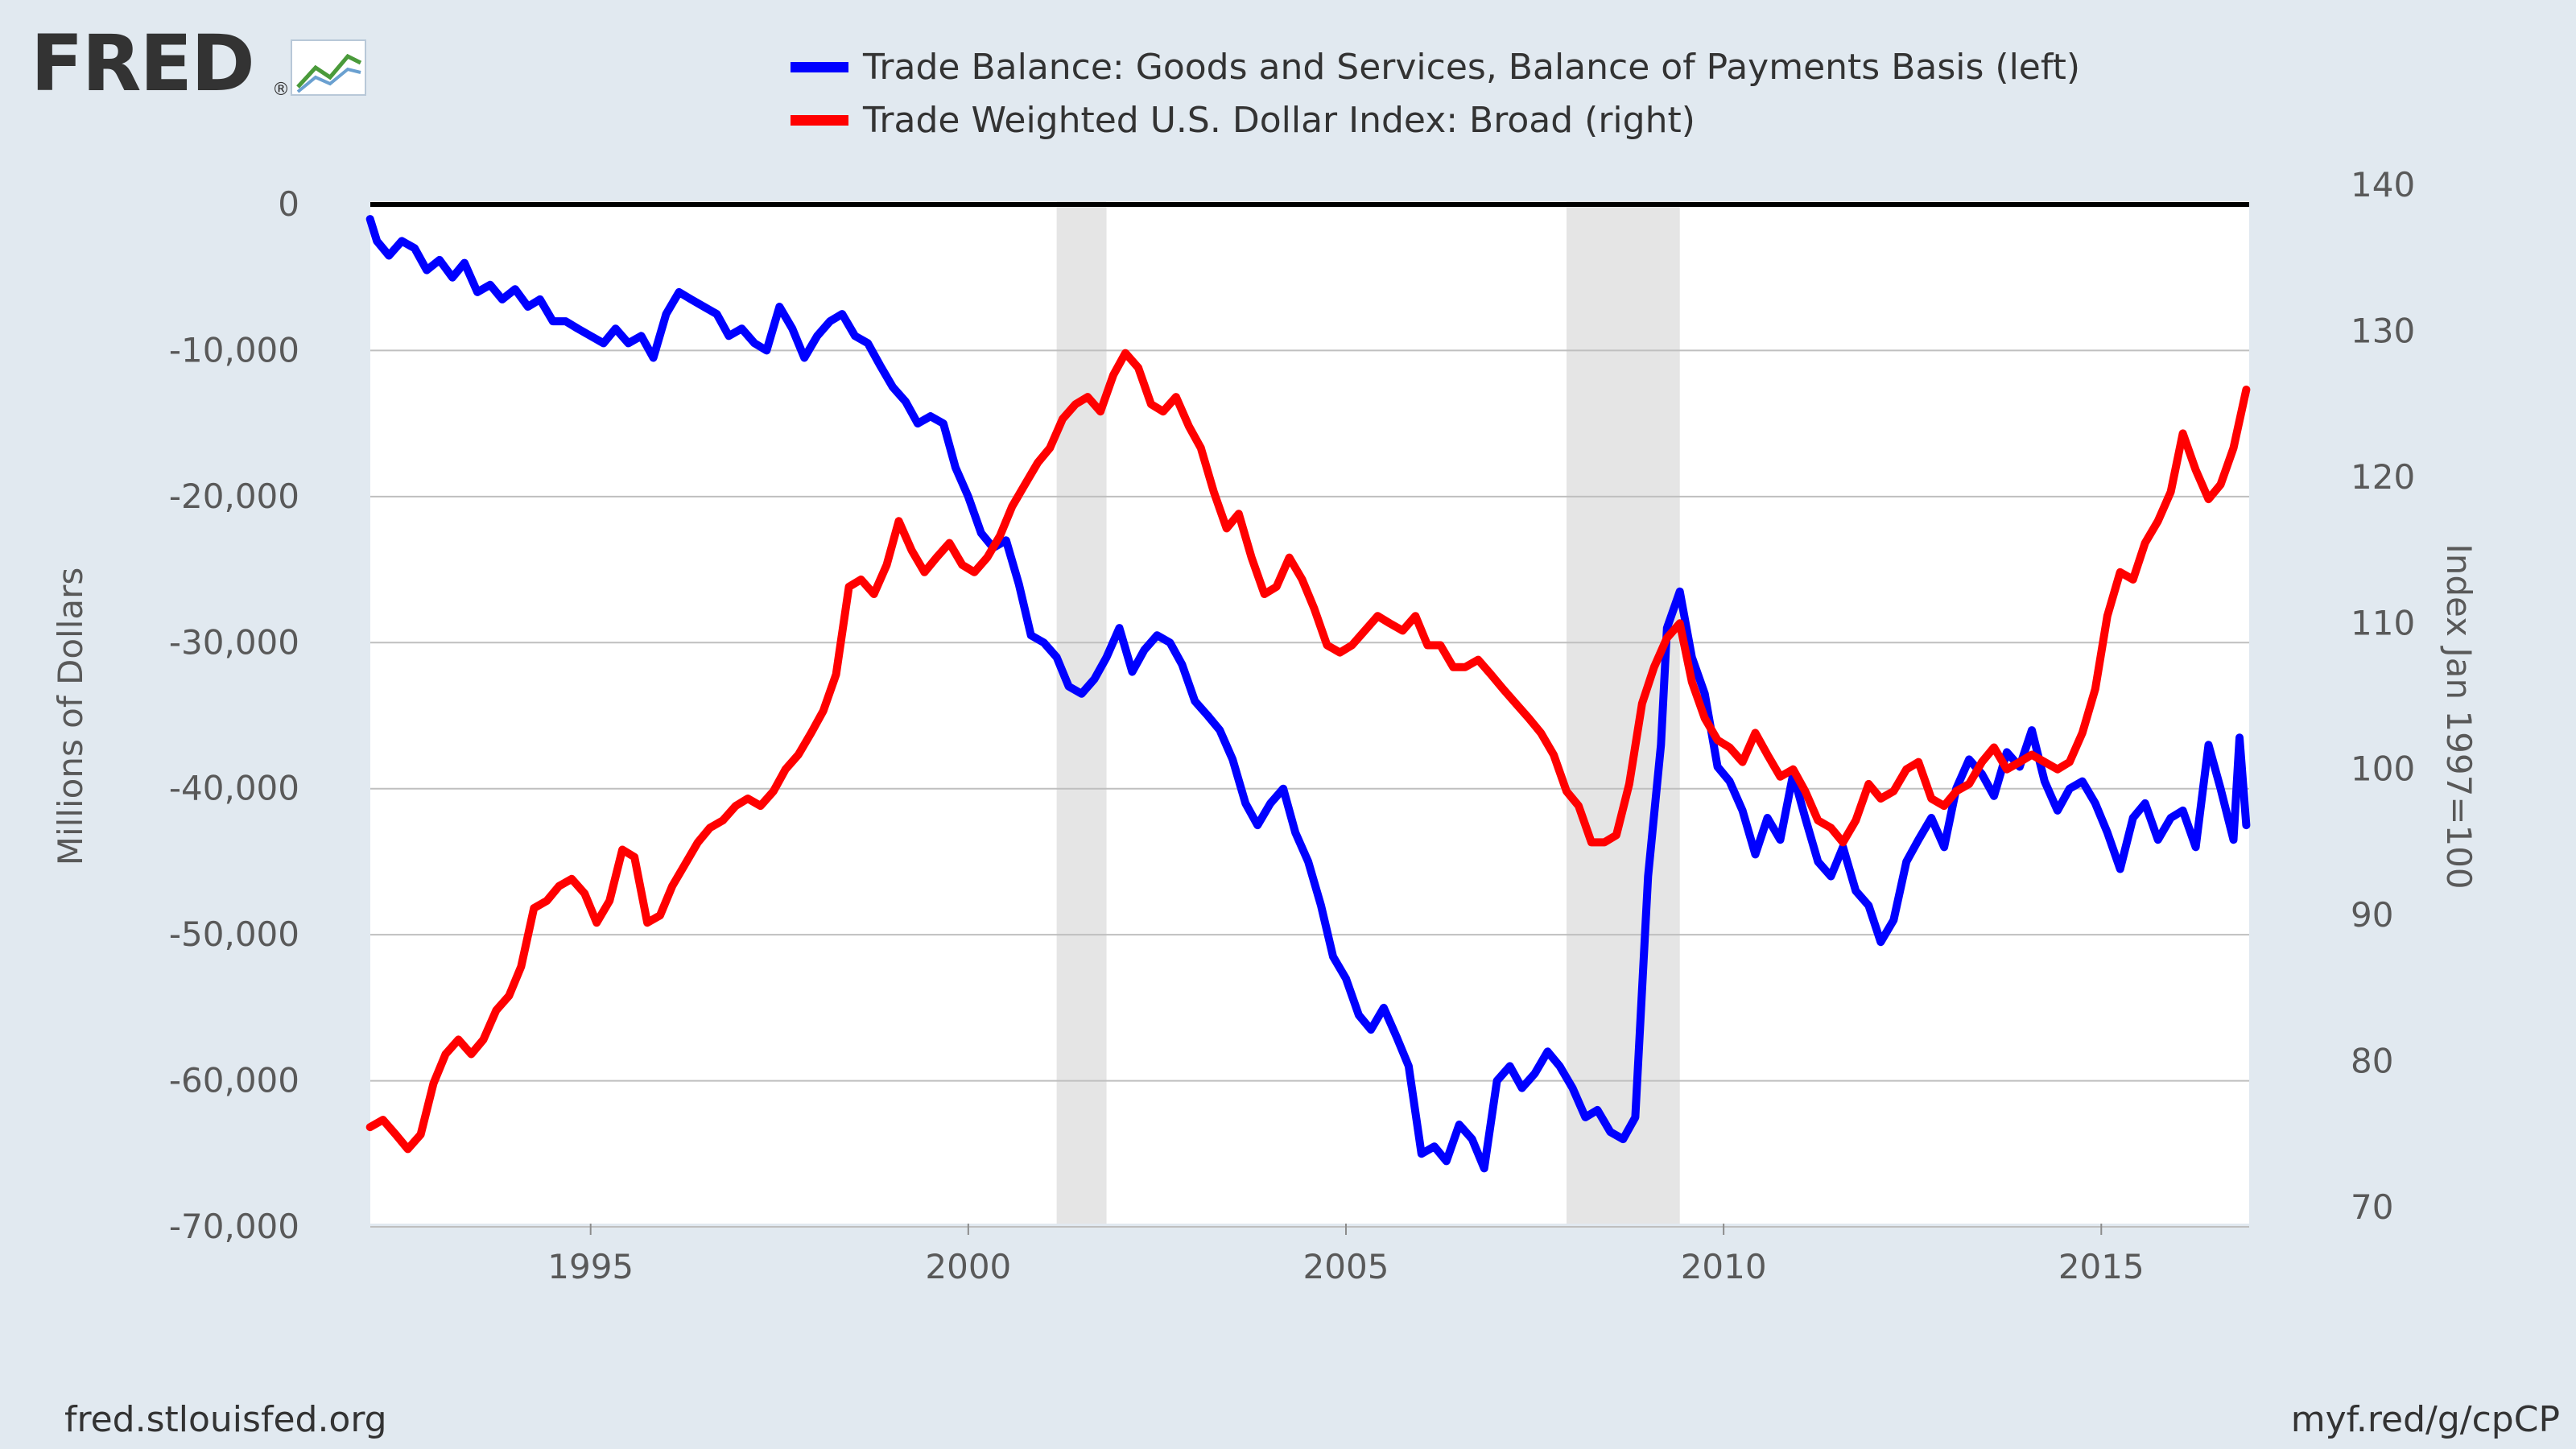 The height and width of the screenshot is (1449, 2576). I want to click on right-tick-label: 90, so click(2372, 915).